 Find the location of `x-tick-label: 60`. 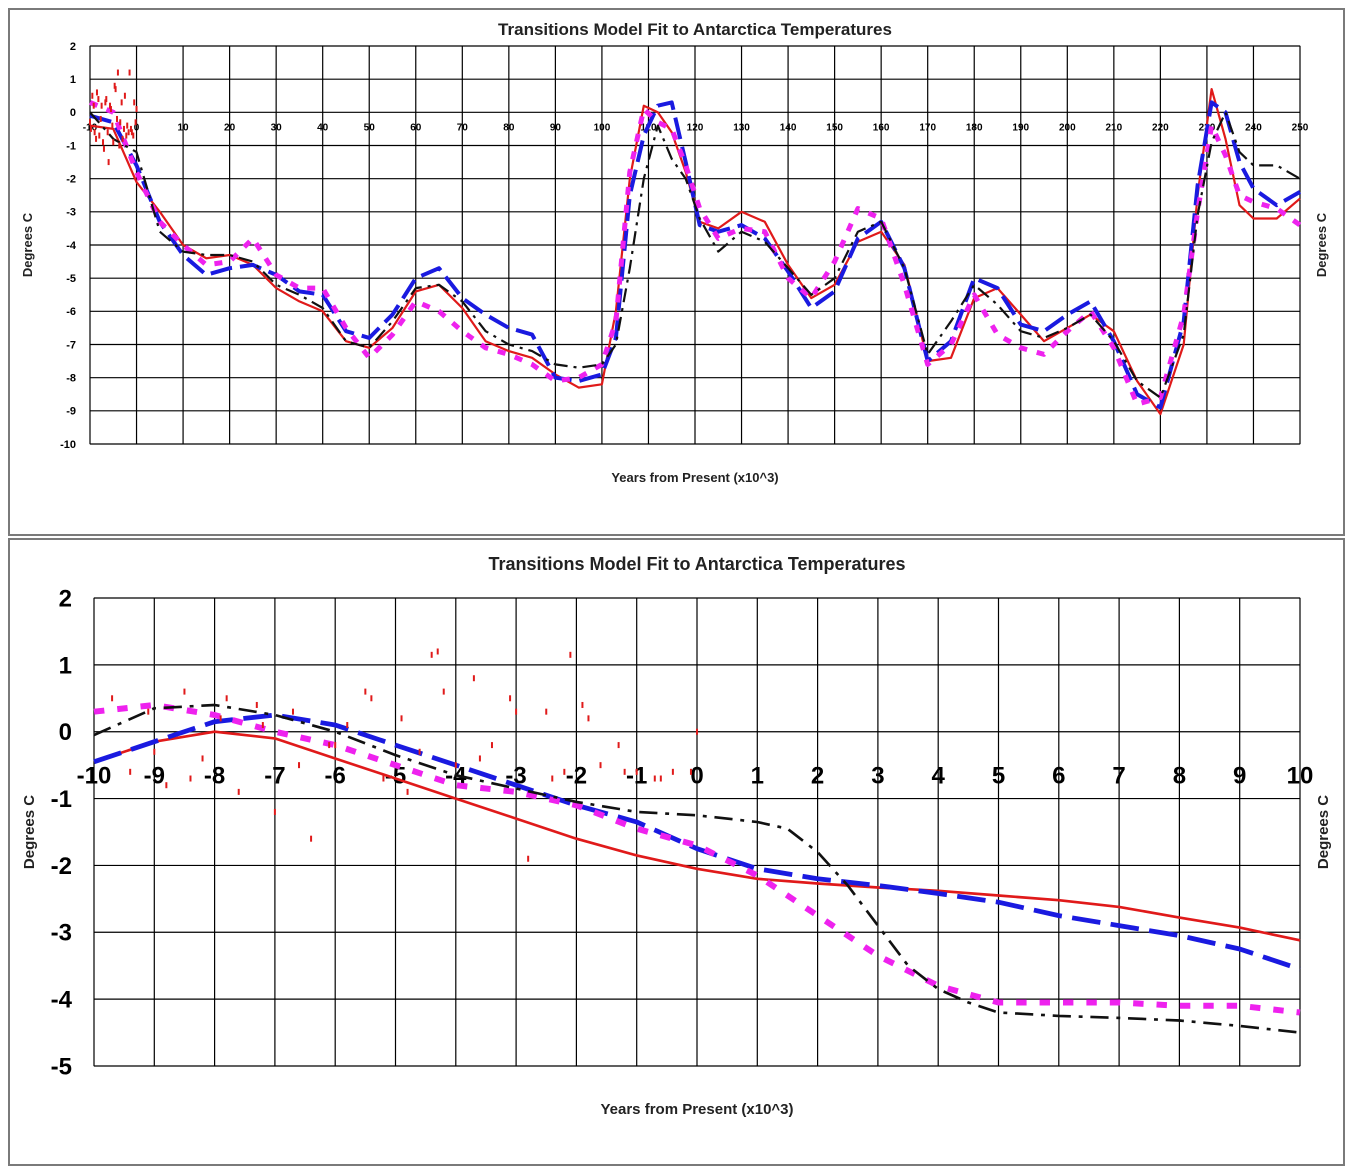

x-tick-label: 60 is located at coordinates (416, 127).